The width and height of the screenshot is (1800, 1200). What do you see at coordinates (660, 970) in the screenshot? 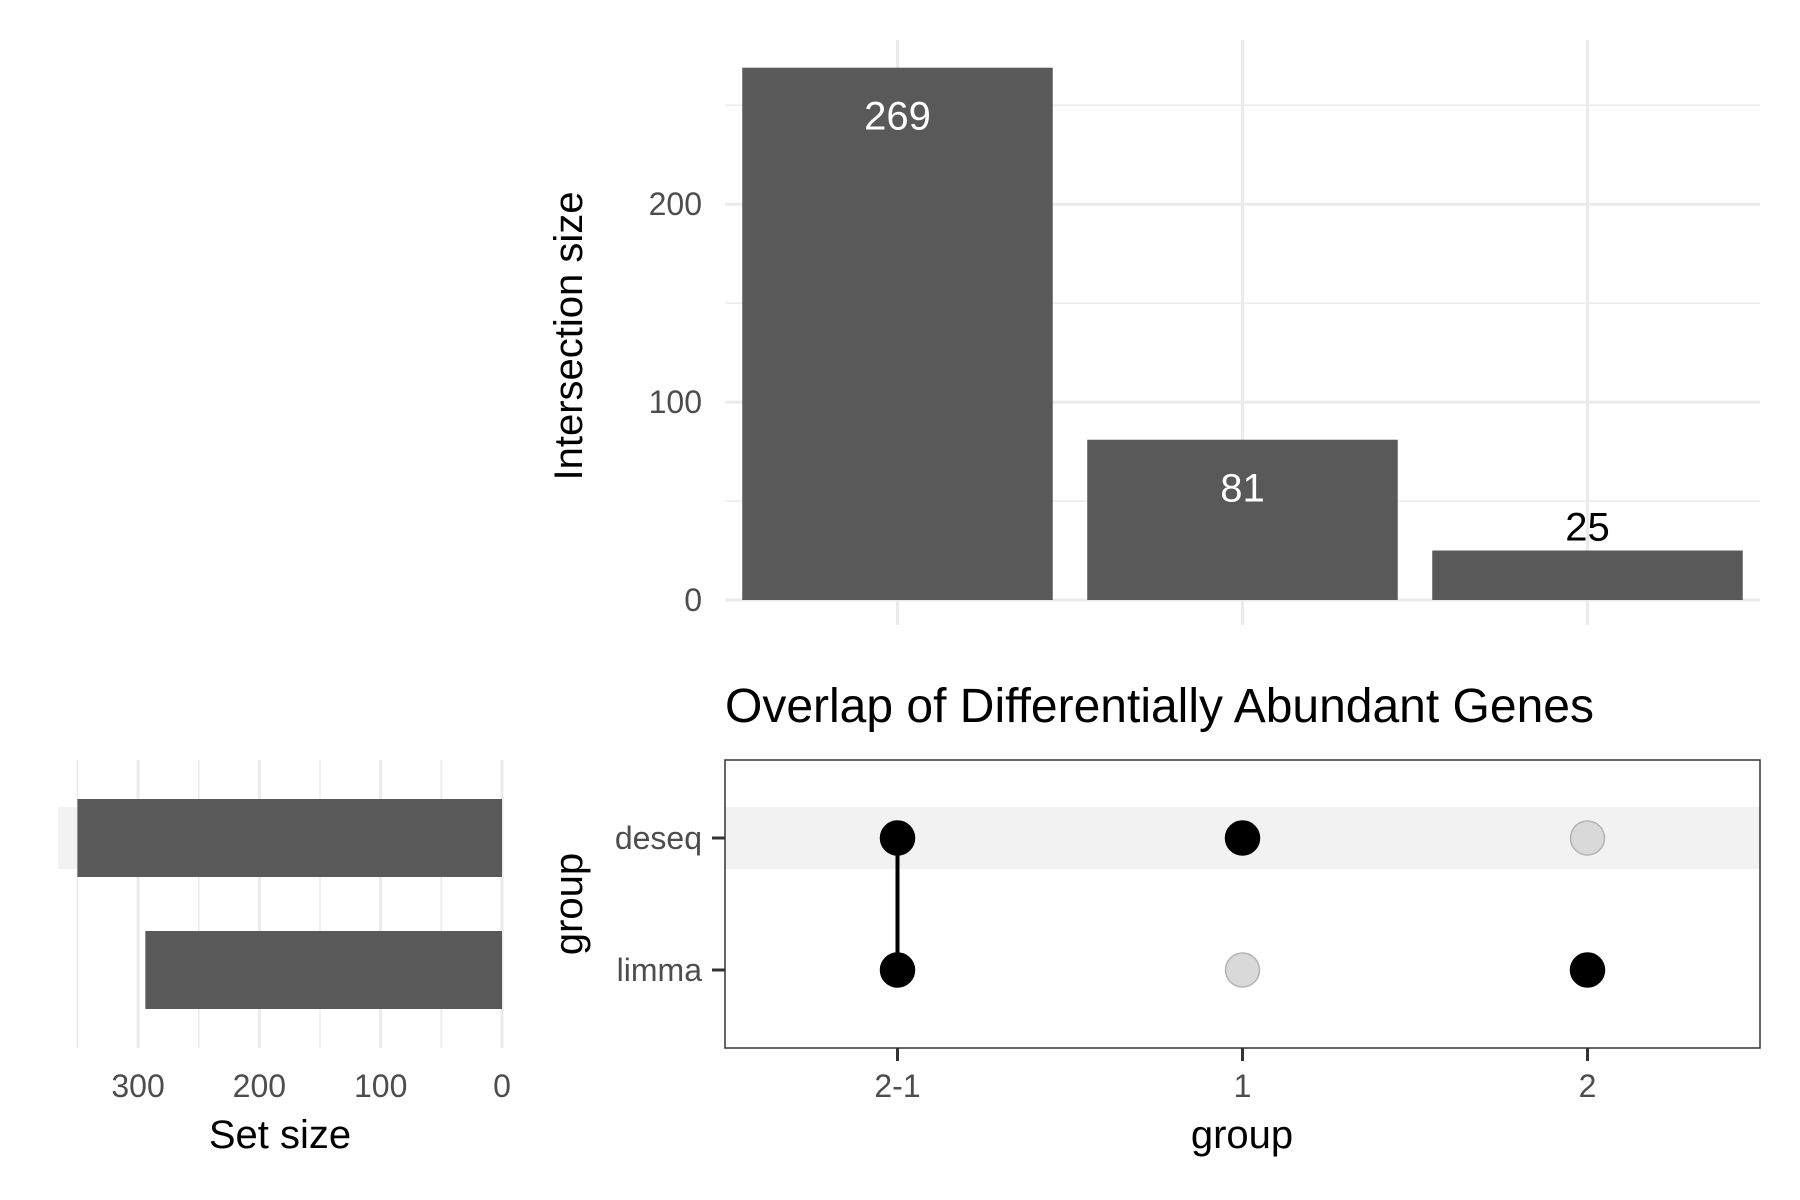
I see `matrix-y-tick-label: limma` at bounding box center [660, 970].